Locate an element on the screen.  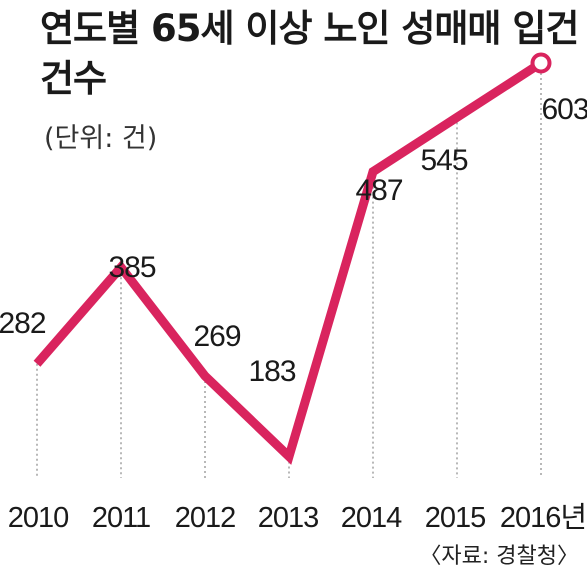
x-tick-2016년: 2016년 is located at coordinates (543, 518).